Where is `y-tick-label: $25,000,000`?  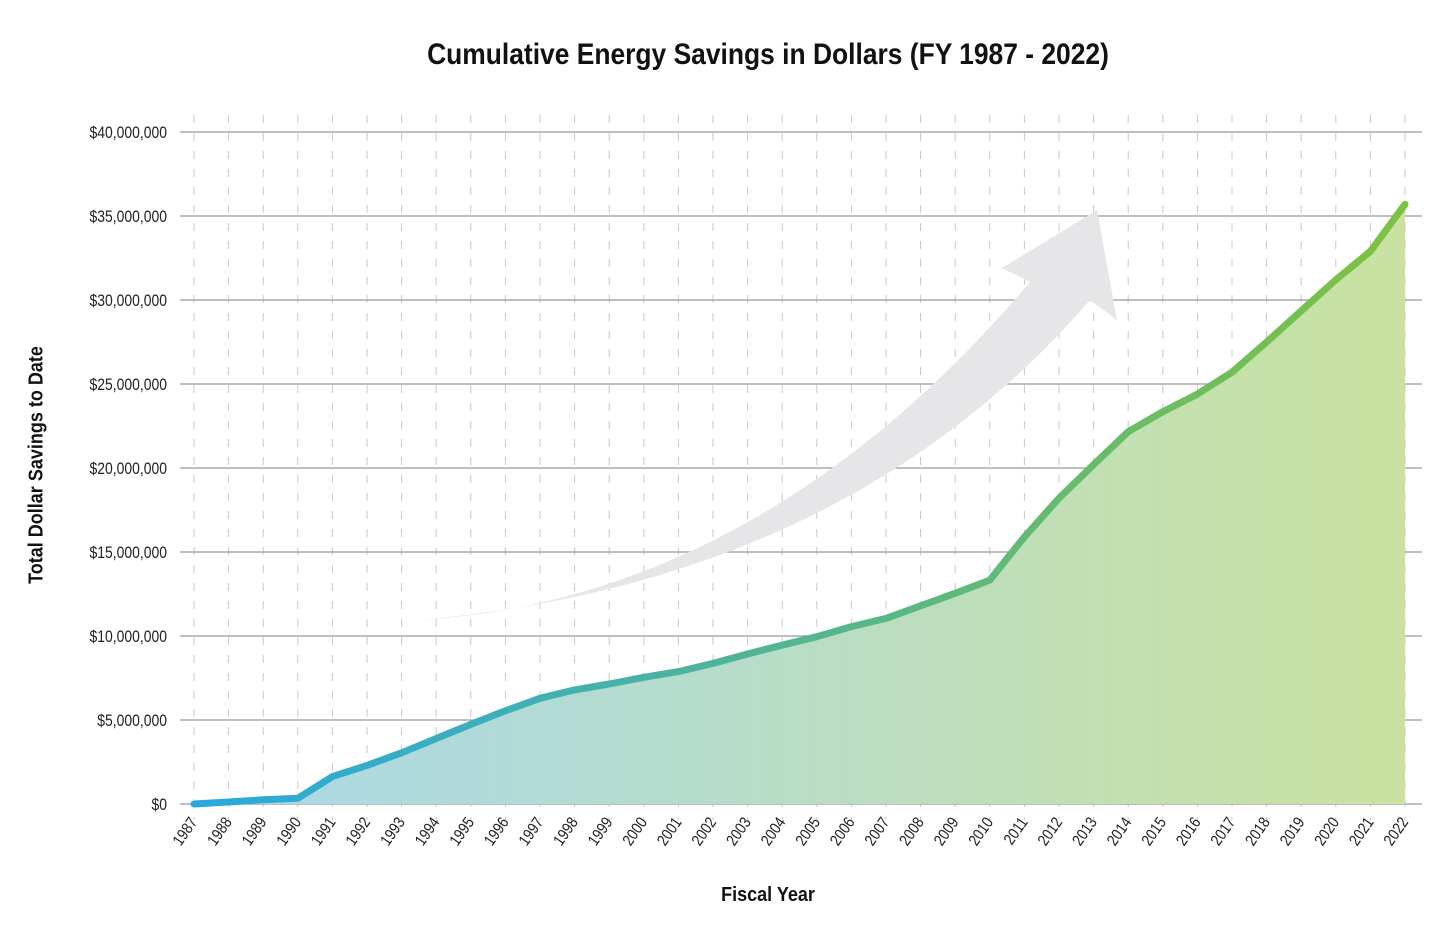
y-tick-label: $25,000,000 is located at coordinates (129, 385).